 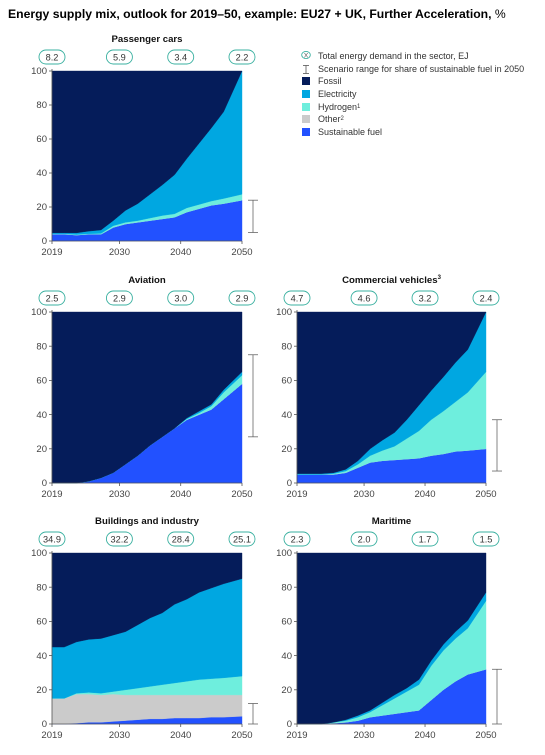 What do you see at coordinates (412, 106) in the screenshot?
I see `legend-hydrogen: Hydrogen 1` at bounding box center [412, 106].